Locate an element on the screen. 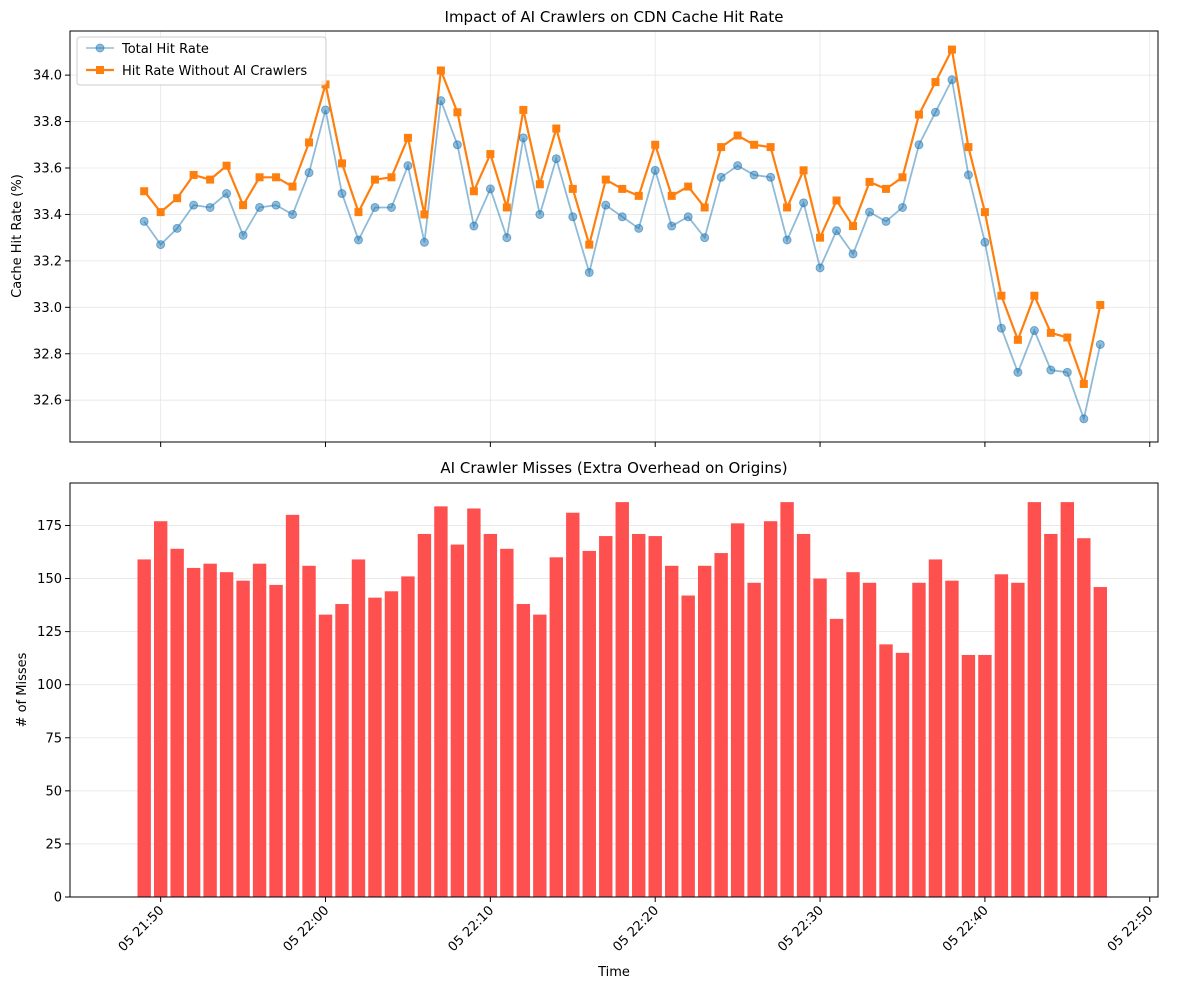  bottom-ytick-label: 125 is located at coordinates (49, 632).